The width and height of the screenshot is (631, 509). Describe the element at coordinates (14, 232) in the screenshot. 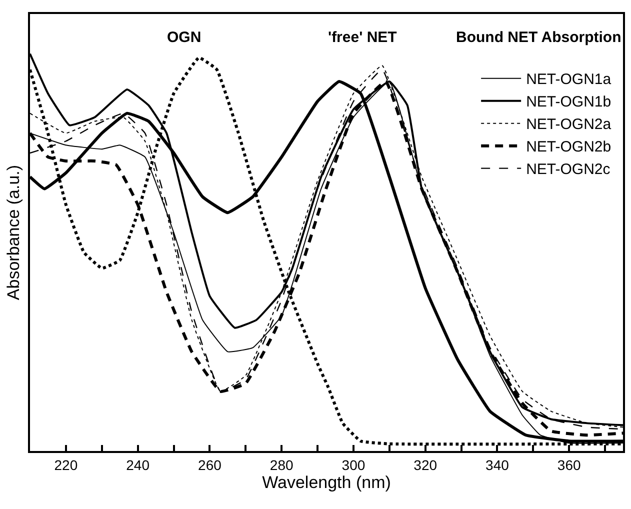

I see `y-axis-title: Absorbance (a.u.)` at that location.